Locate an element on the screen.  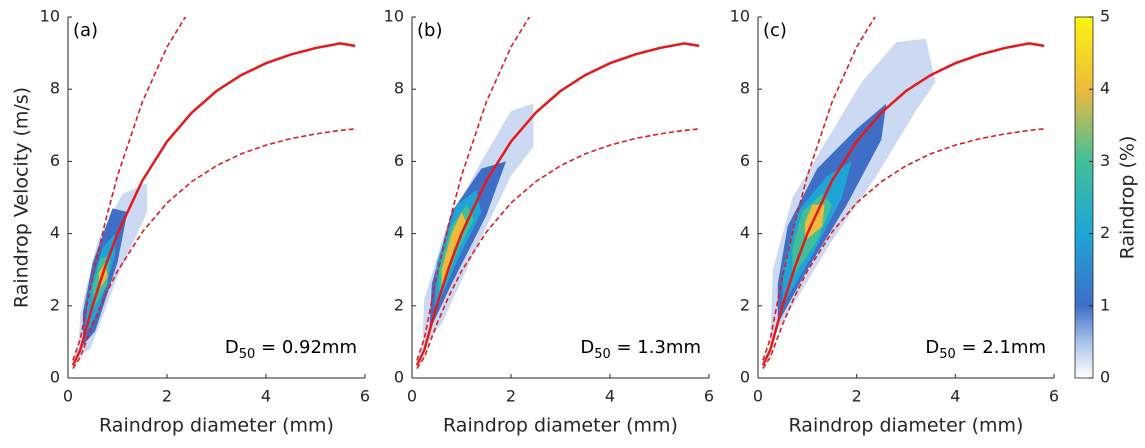
annotation: D50 = 0.92mm is located at coordinates (291, 349).